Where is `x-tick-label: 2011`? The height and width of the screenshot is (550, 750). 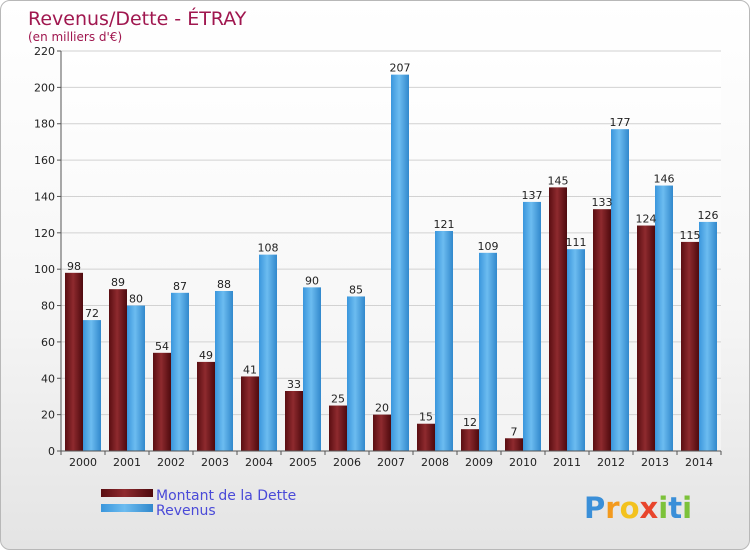 x-tick-label: 2011 is located at coordinates (567, 462).